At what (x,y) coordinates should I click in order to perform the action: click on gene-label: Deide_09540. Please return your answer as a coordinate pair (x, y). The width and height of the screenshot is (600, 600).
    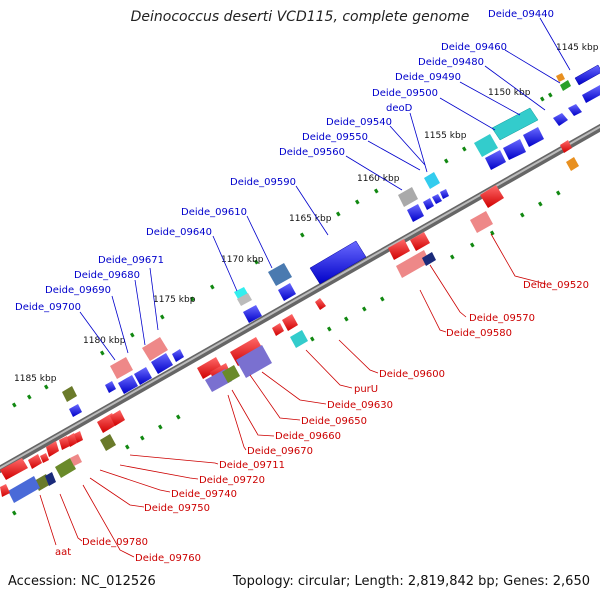
    Looking at the image, I should click on (359, 122).